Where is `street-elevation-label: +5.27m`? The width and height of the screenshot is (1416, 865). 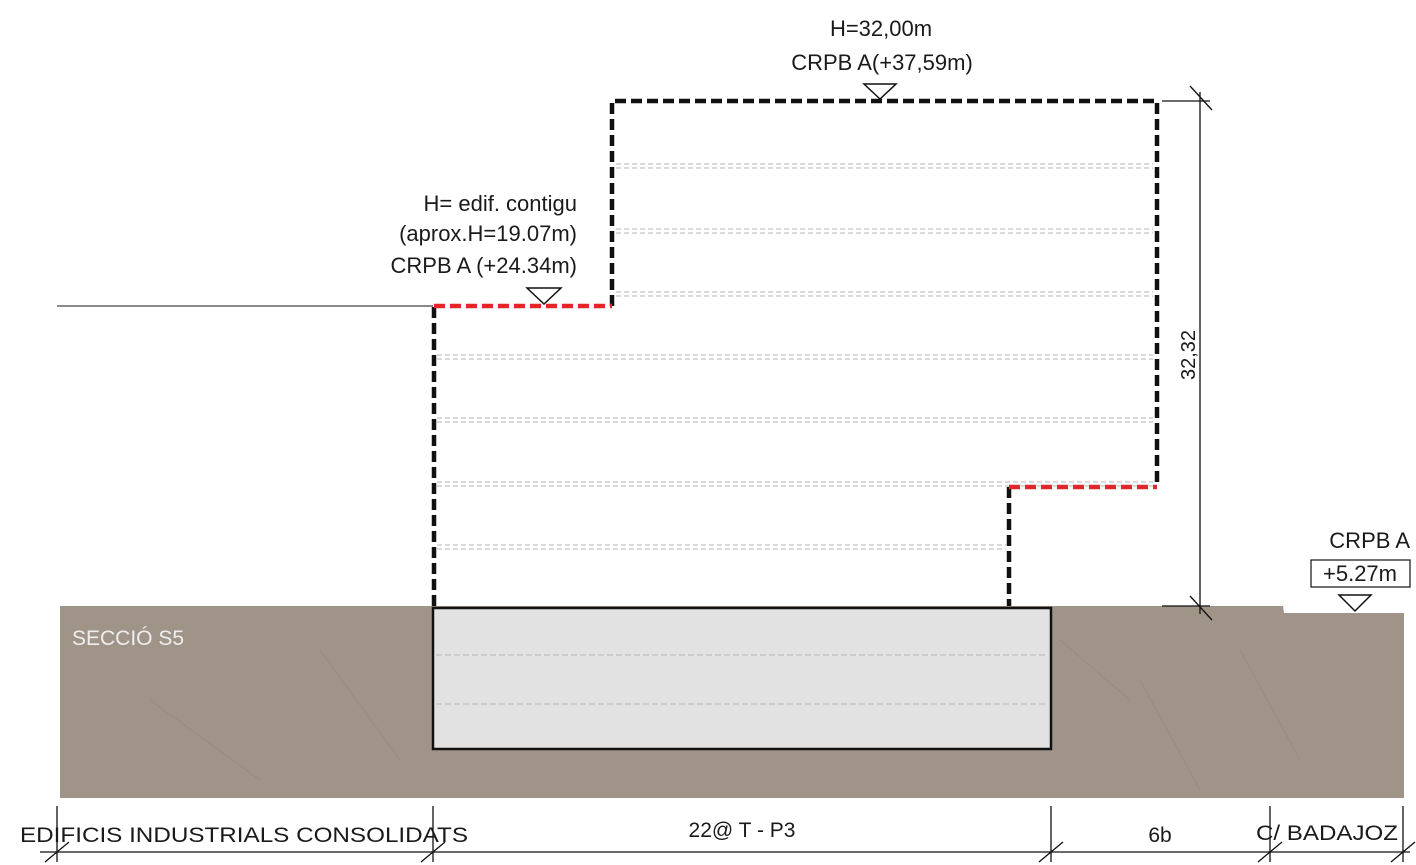
street-elevation-label: +5.27m is located at coordinates (1360, 573).